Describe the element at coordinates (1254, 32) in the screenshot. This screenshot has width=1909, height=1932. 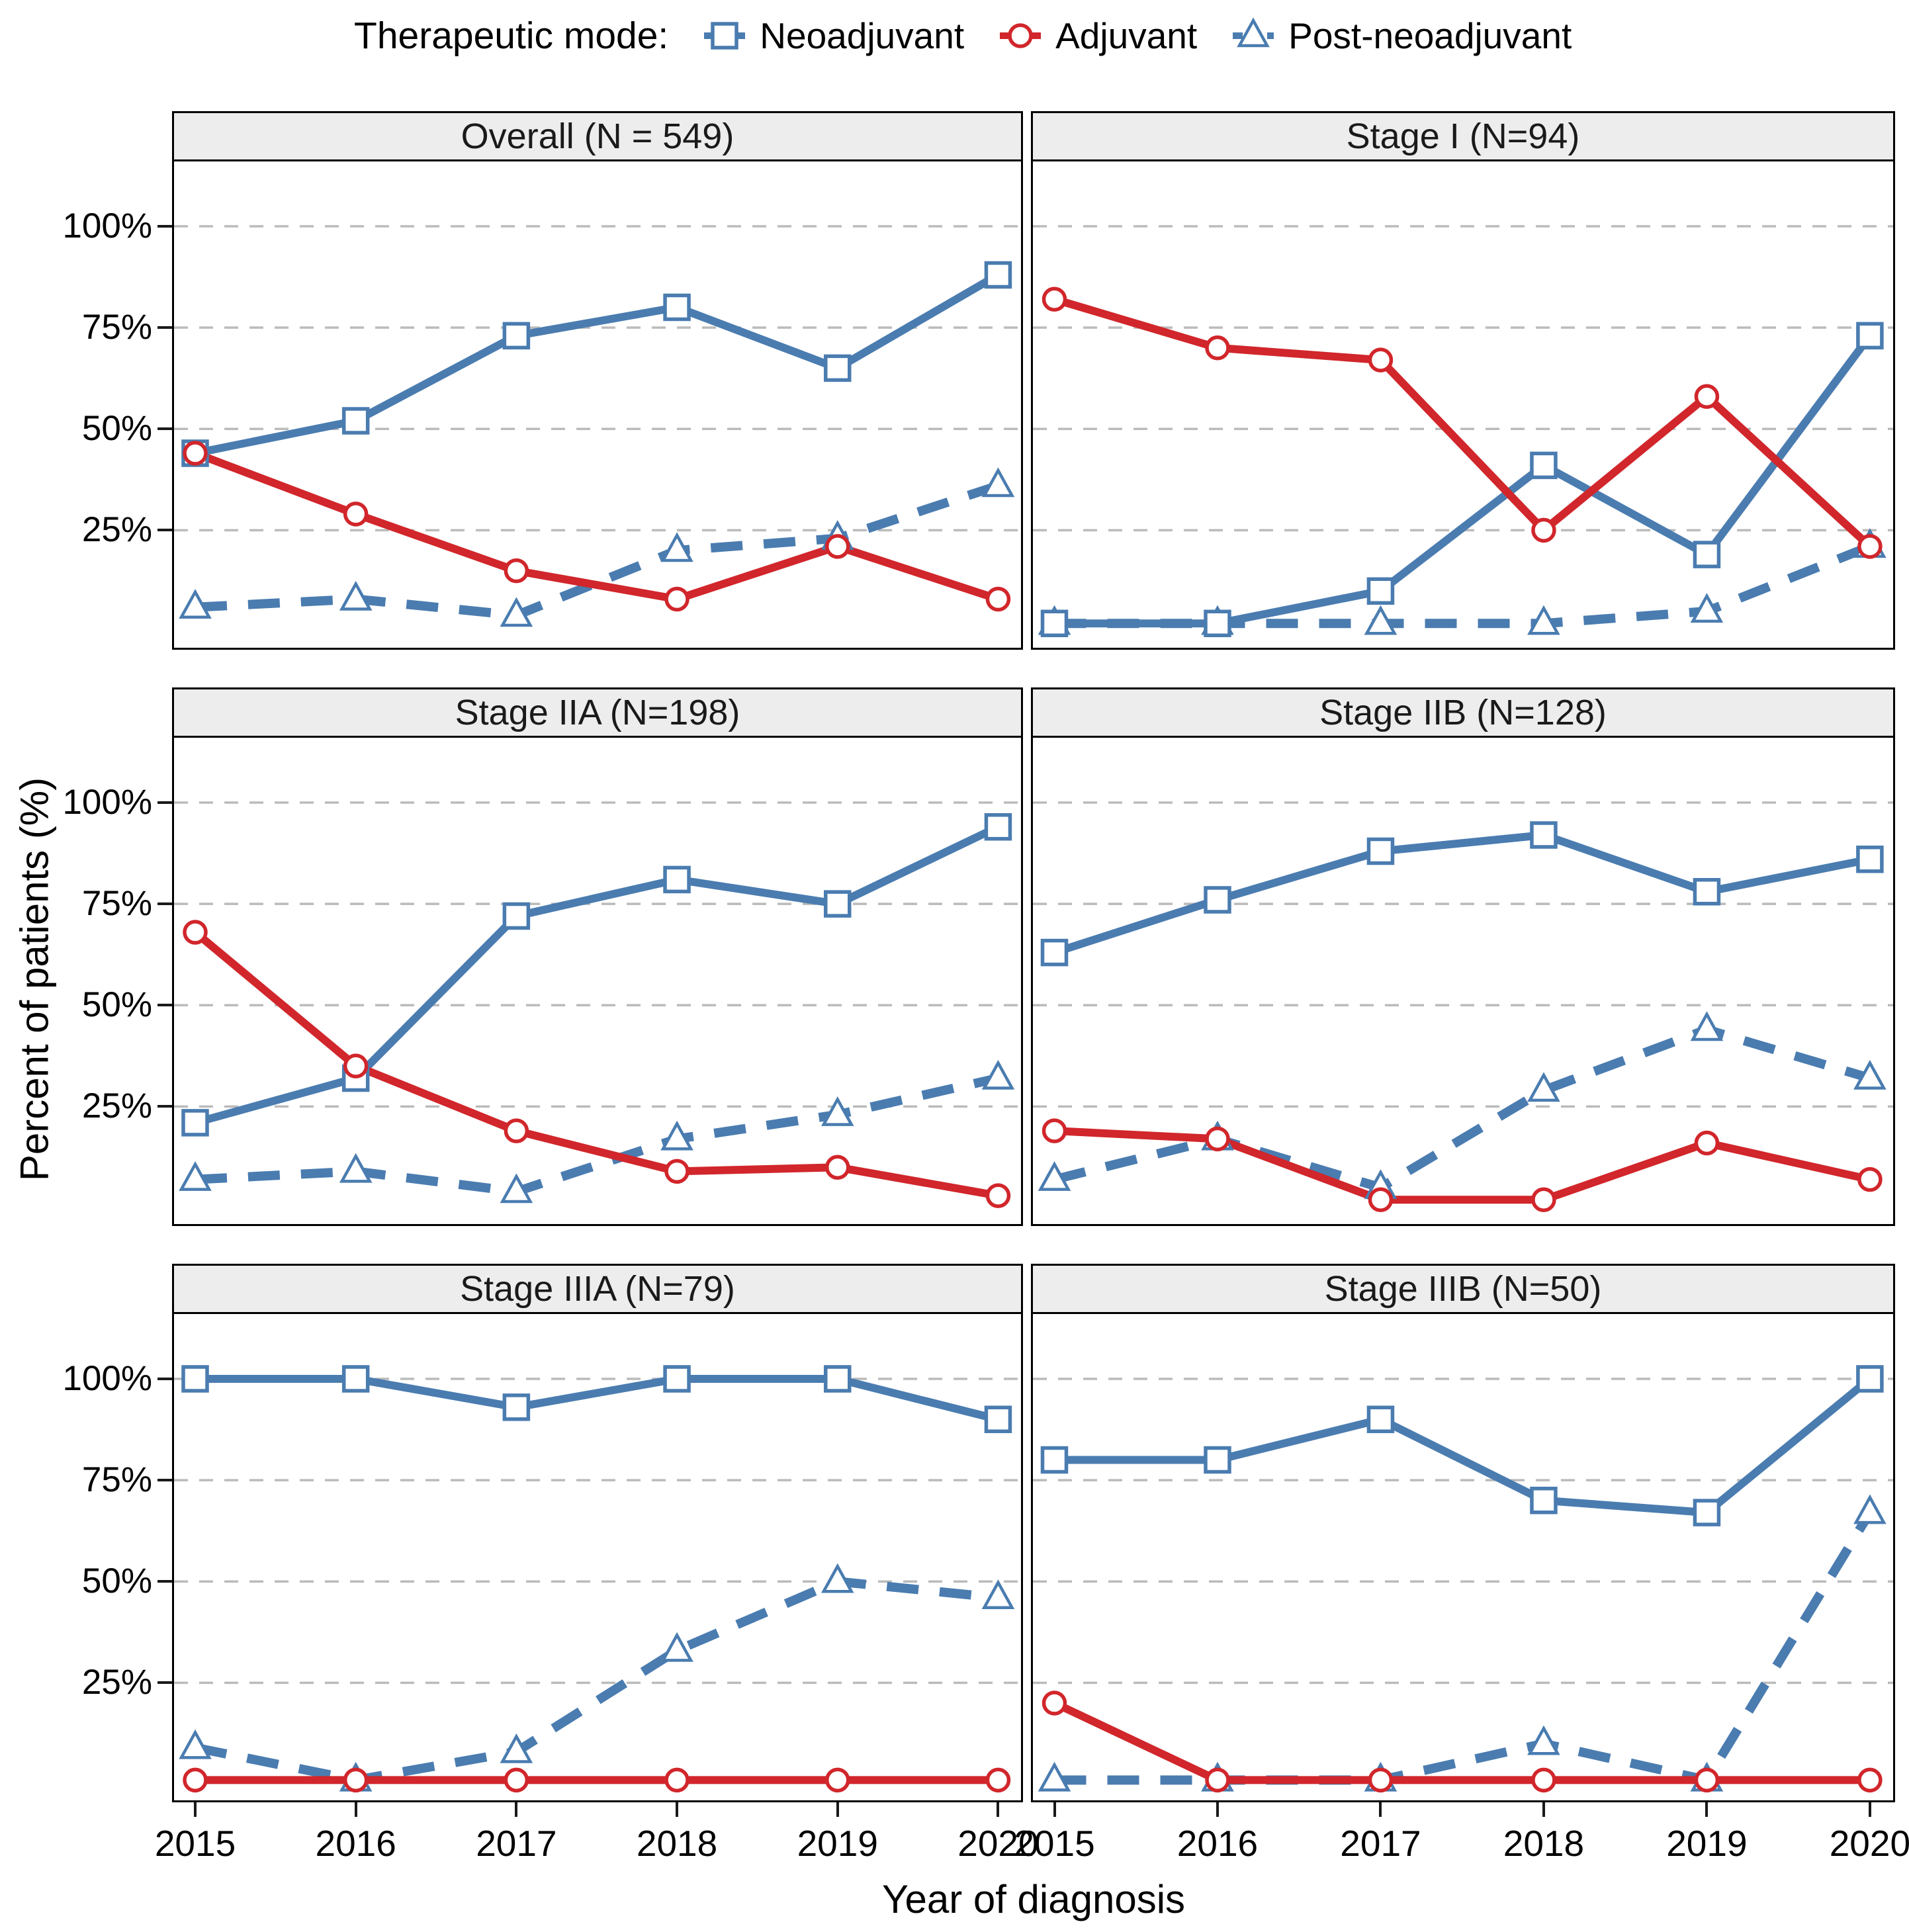
I see `post-neoadjuvant-key-icon` at that location.